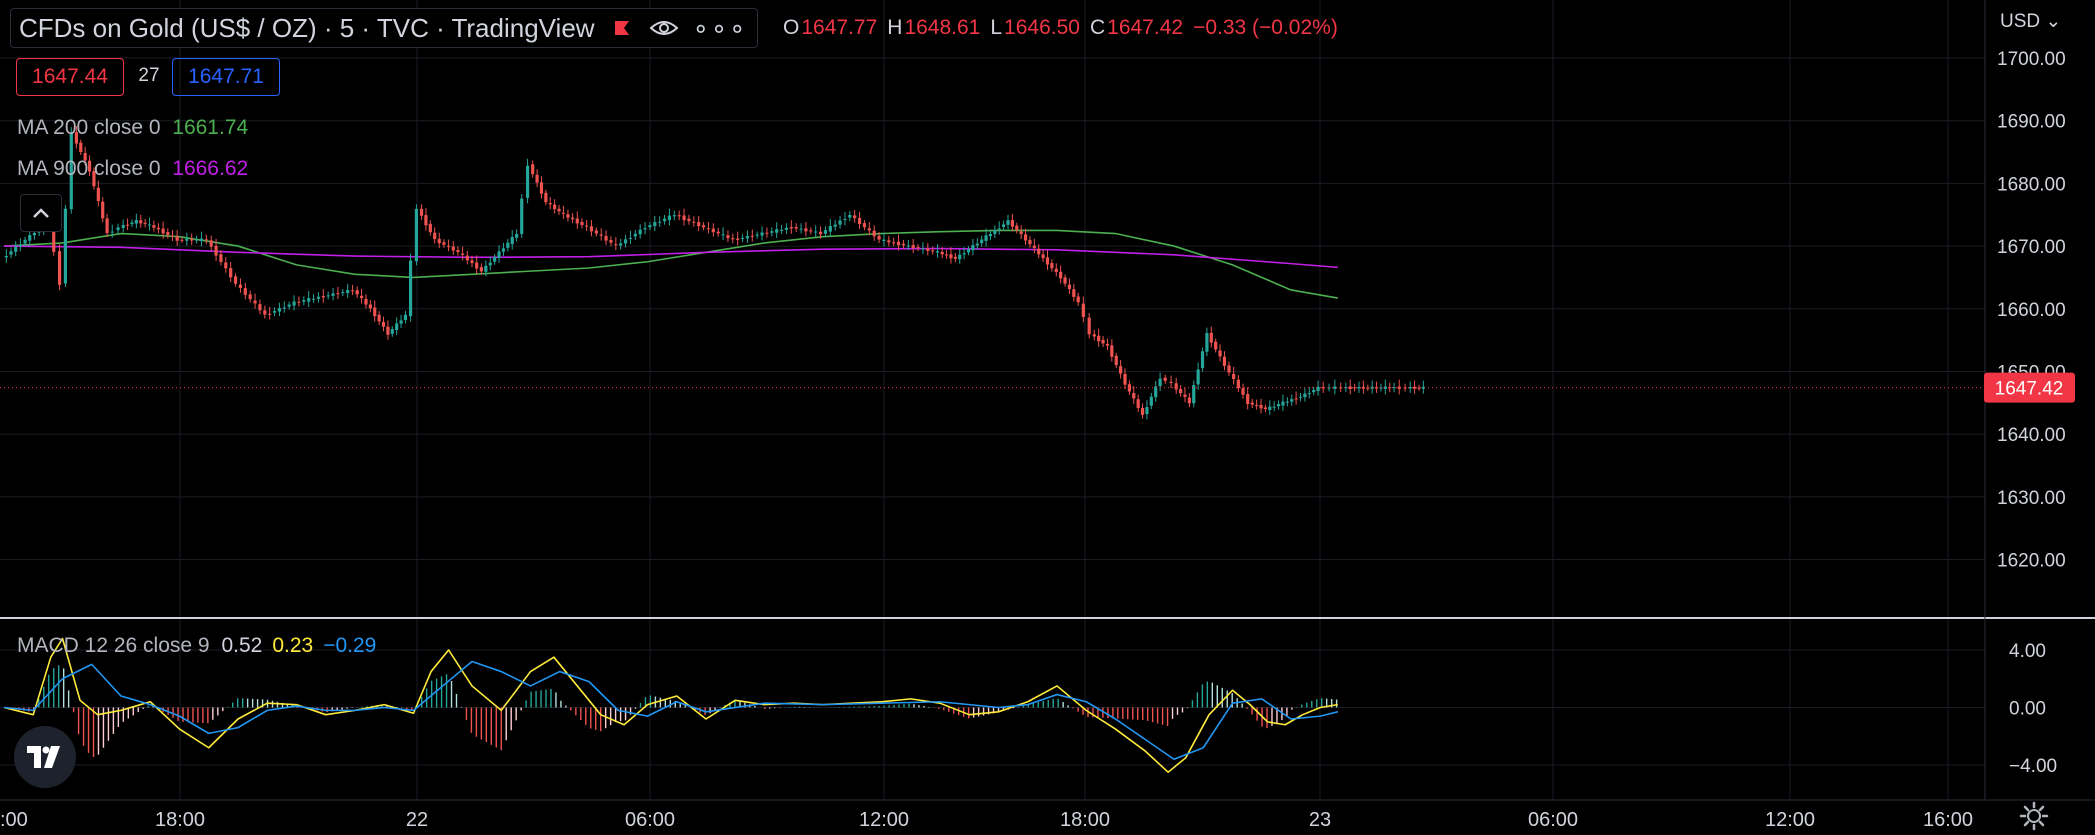 The height and width of the screenshot is (835, 2095). Describe the element at coordinates (720, 28) in the screenshot. I see `more-options-icon: ∘∘∘` at that location.